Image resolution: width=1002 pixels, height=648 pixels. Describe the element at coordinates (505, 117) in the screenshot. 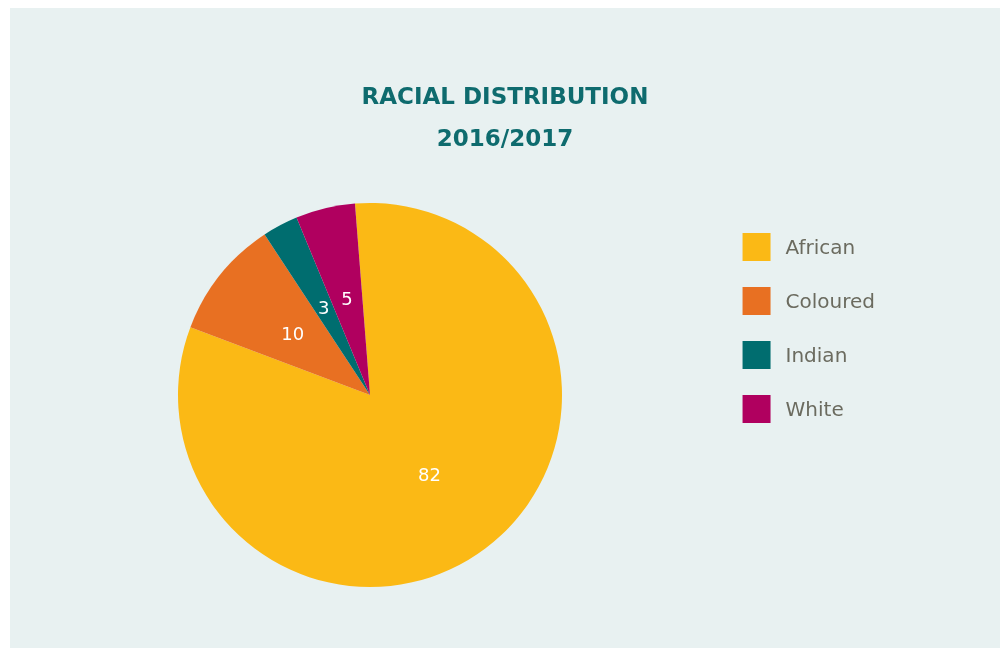

I see `chart-title: RACIAL DISTRIBUTION 2016/2017` at that location.